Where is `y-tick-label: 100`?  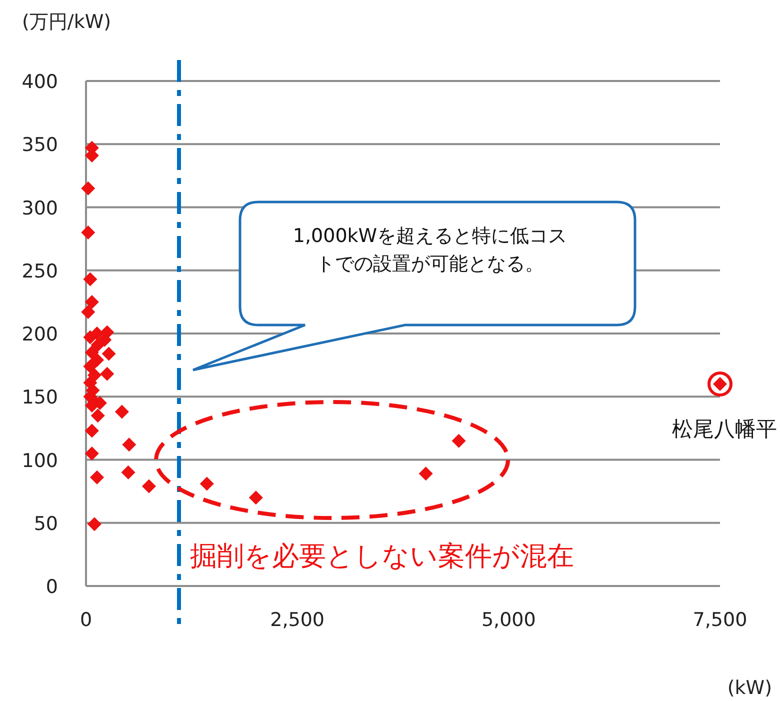
y-tick-label: 100 is located at coordinates (40, 461).